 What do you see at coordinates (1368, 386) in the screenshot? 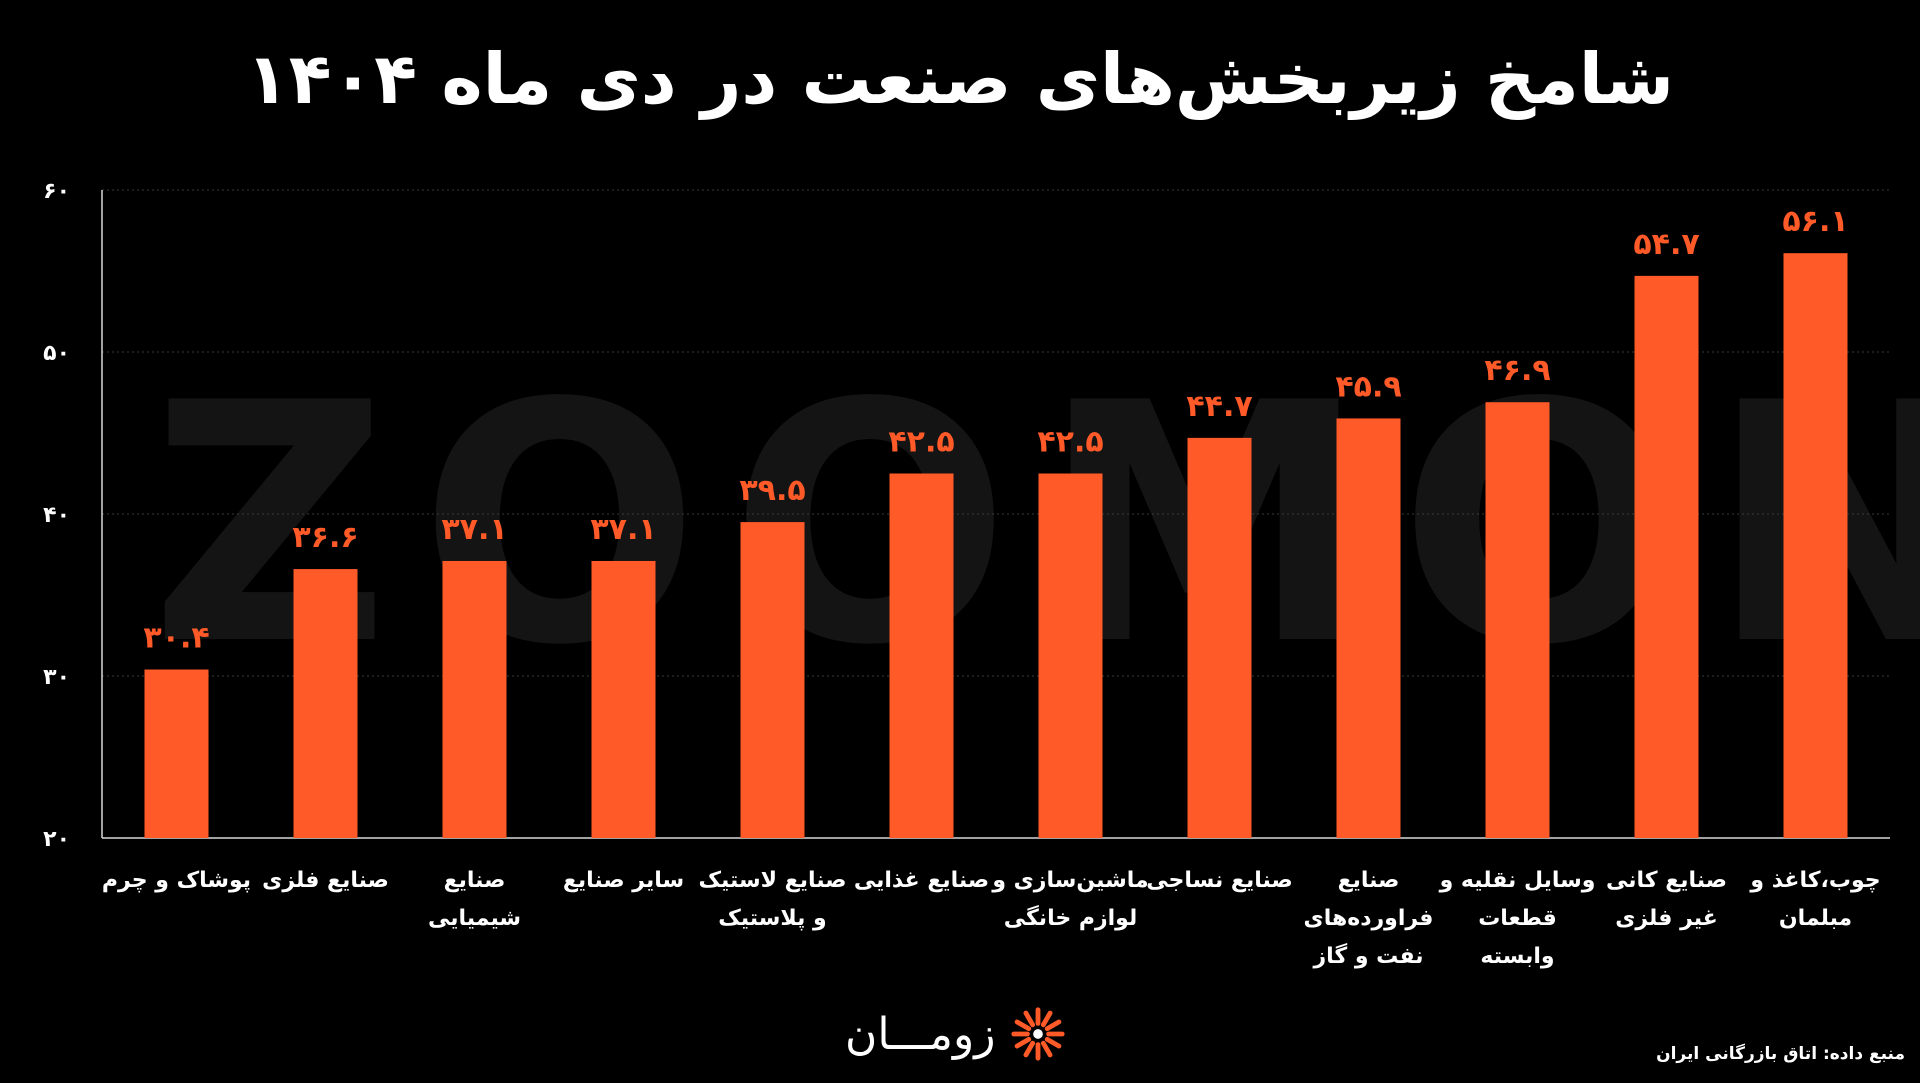
I see `value-label: ۴۵.۹` at bounding box center [1368, 386].